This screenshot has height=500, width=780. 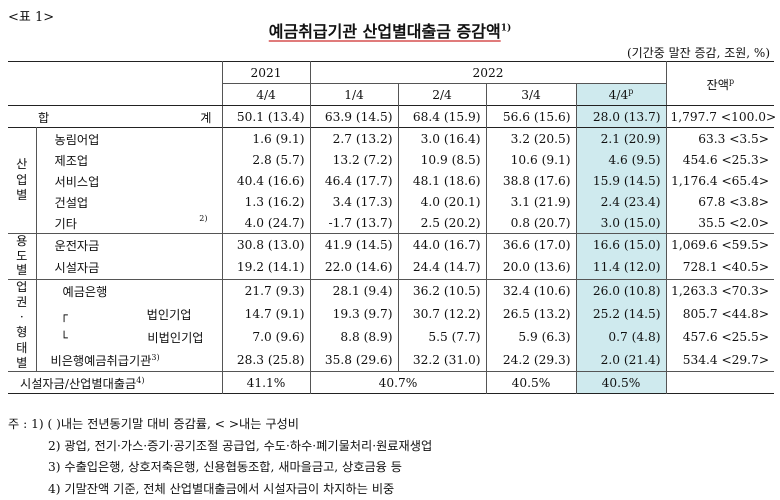 I want to click on header-row-years: 2021 2022 잔액p, so click(x=391, y=73).